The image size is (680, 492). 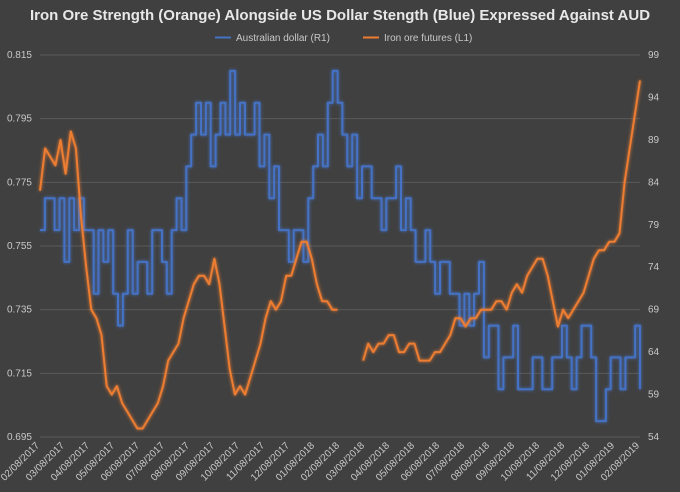 I want to click on left-tick-label: 0.755, so click(x=19, y=246).